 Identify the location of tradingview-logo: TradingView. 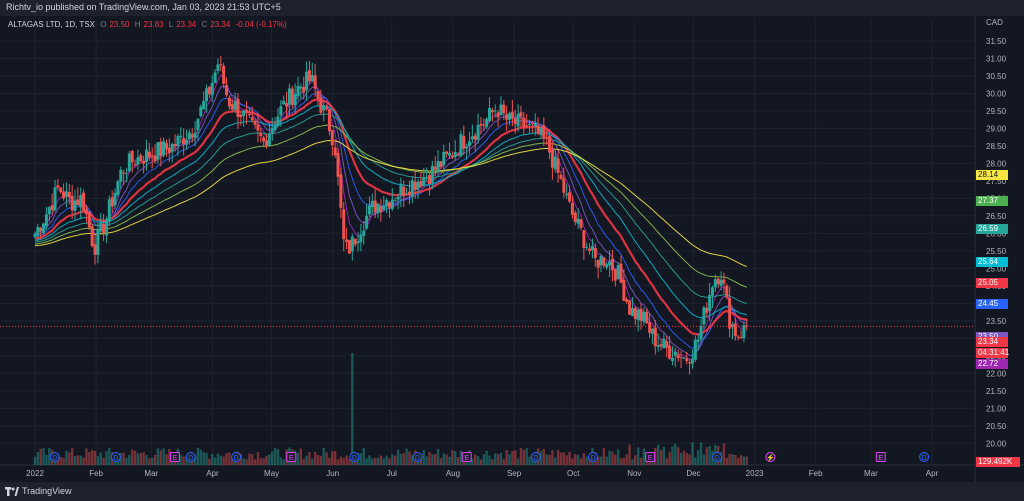
(38, 491).